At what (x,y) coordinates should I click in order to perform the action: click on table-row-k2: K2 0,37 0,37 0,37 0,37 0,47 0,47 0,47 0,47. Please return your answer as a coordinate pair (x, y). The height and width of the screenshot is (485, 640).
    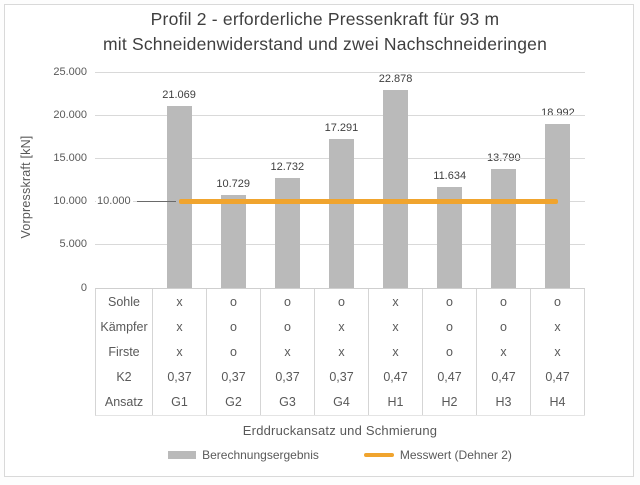
    Looking at the image, I should click on (340, 377).